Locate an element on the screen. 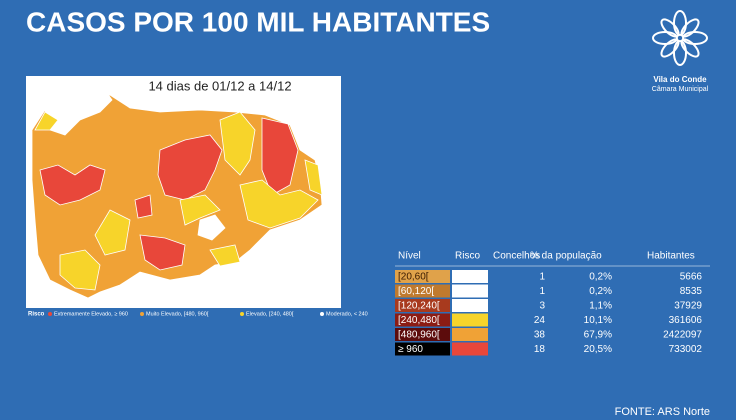  legend-label: Extremamente Elevado, ≥ 960 is located at coordinates (91, 314).